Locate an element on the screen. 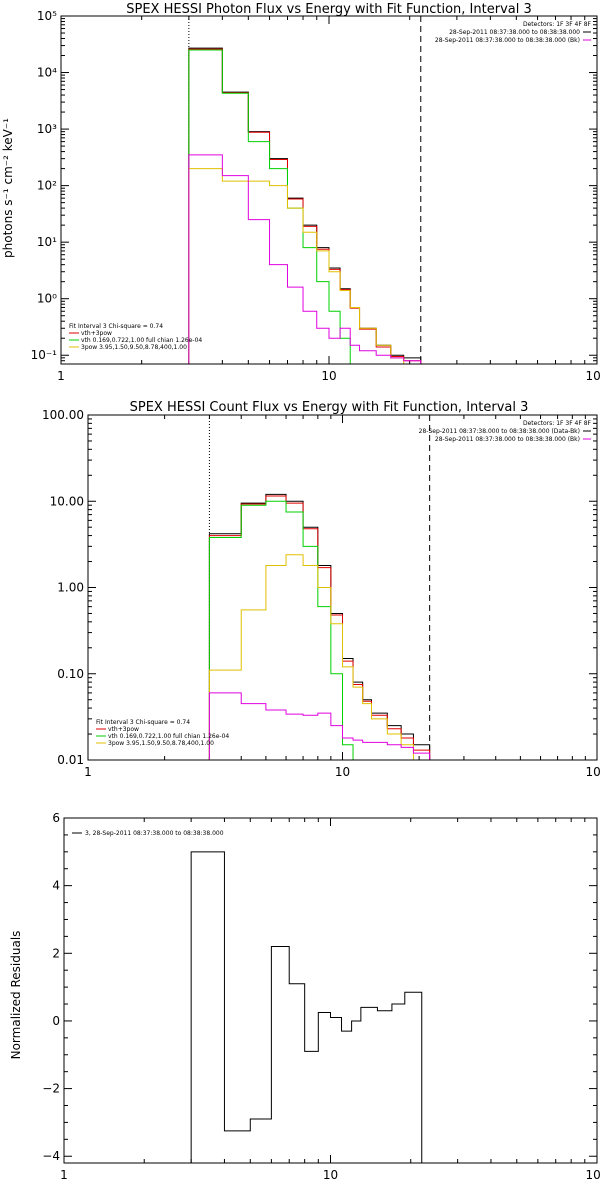 The image size is (600, 1200). y-tick-label: 6 is located at coordinates (56, 818).